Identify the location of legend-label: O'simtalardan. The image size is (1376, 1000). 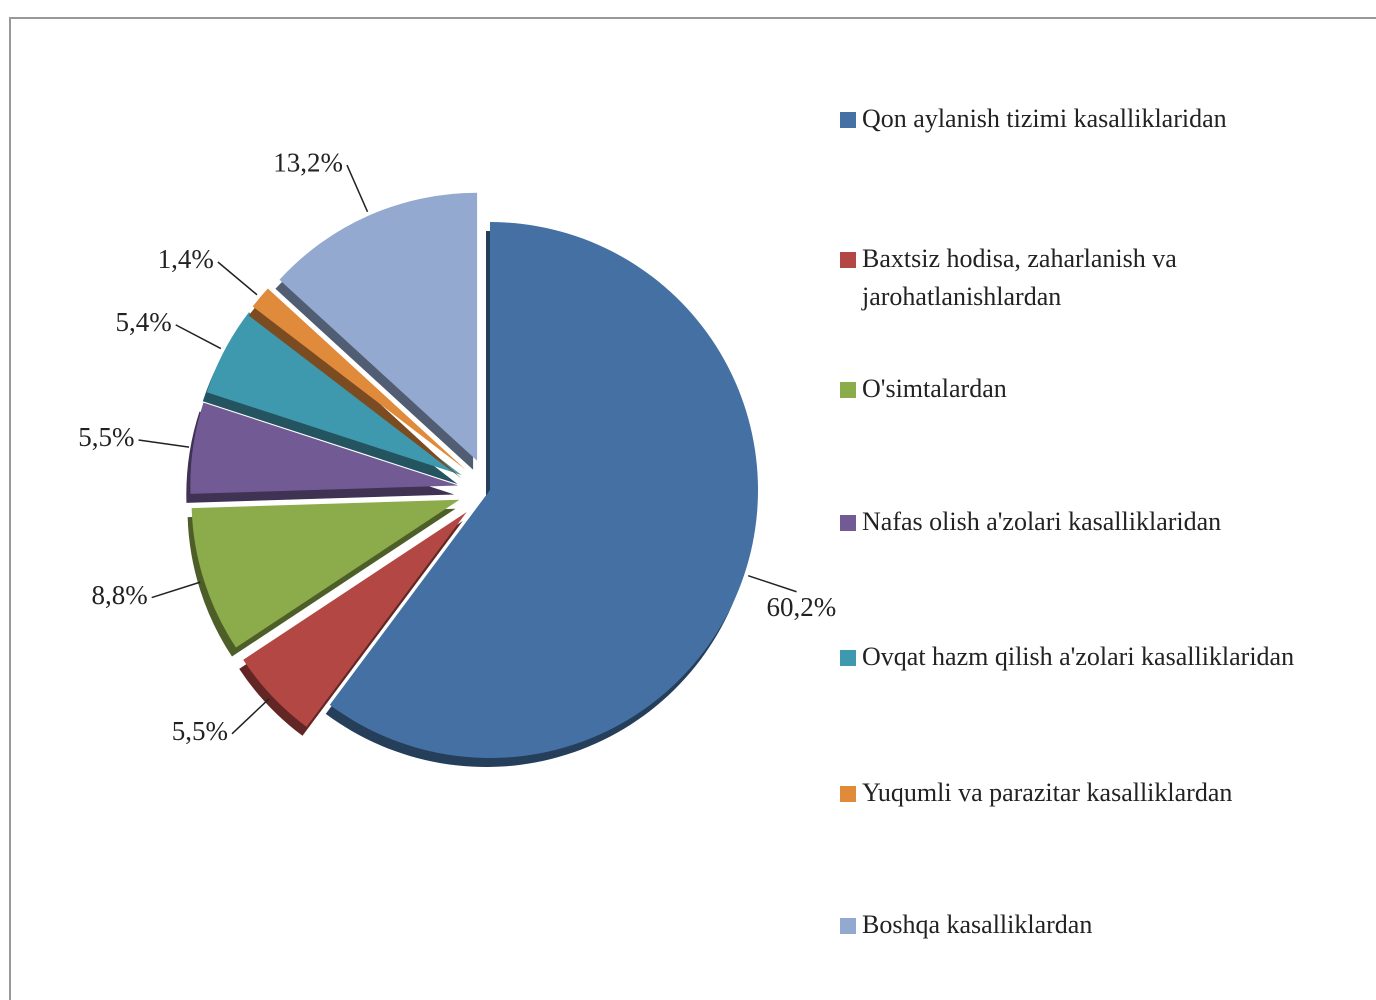
(934, 388).